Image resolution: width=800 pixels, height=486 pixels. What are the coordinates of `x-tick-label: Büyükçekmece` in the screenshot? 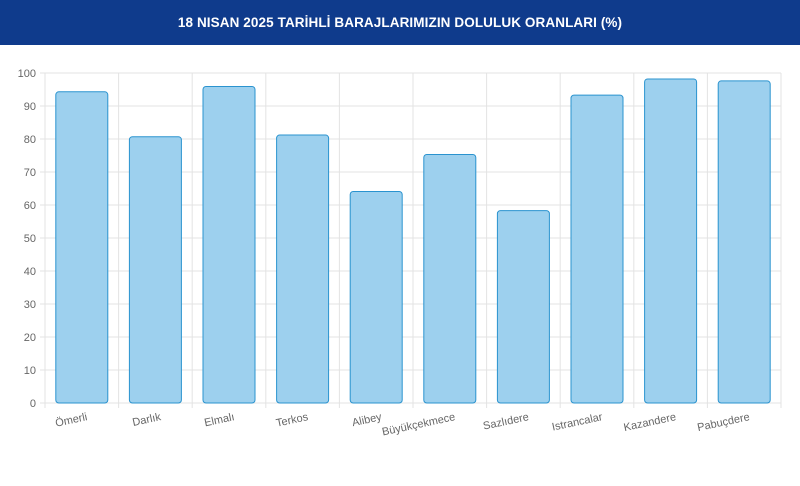 It's located at (418, 424).